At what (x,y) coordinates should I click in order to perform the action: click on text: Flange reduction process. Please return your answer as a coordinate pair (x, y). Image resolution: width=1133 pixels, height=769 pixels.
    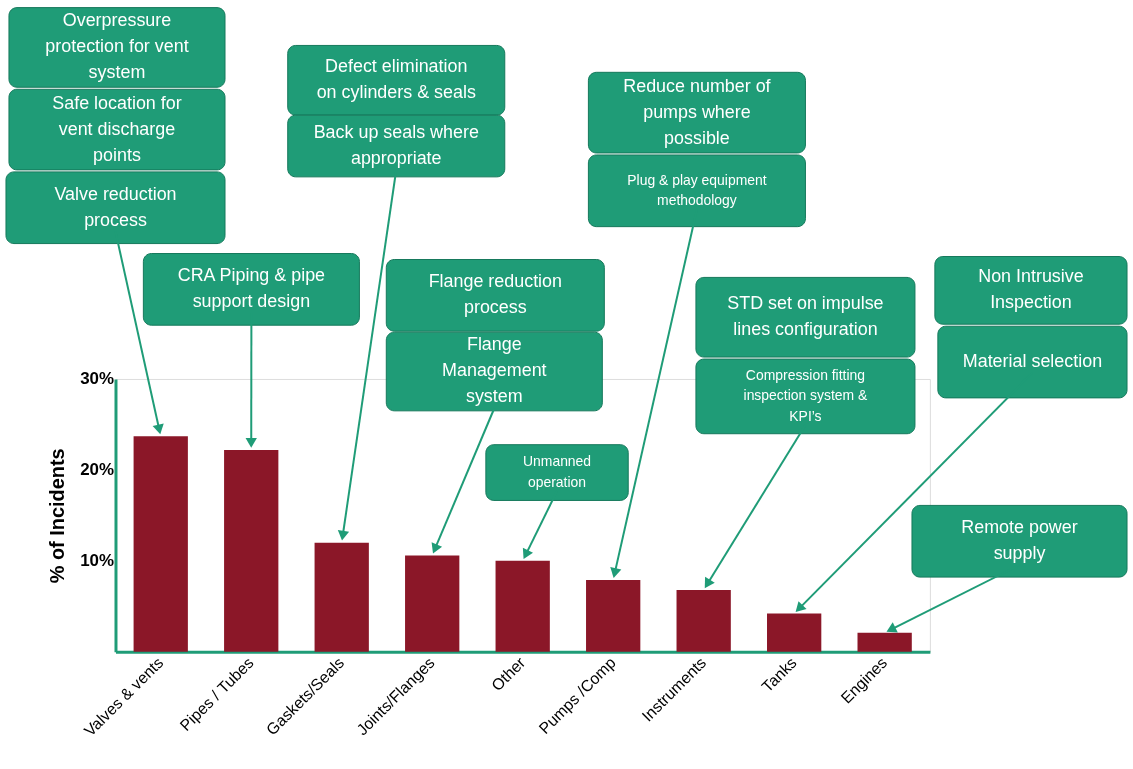
    Looking at the image, I should click on (495, 294).